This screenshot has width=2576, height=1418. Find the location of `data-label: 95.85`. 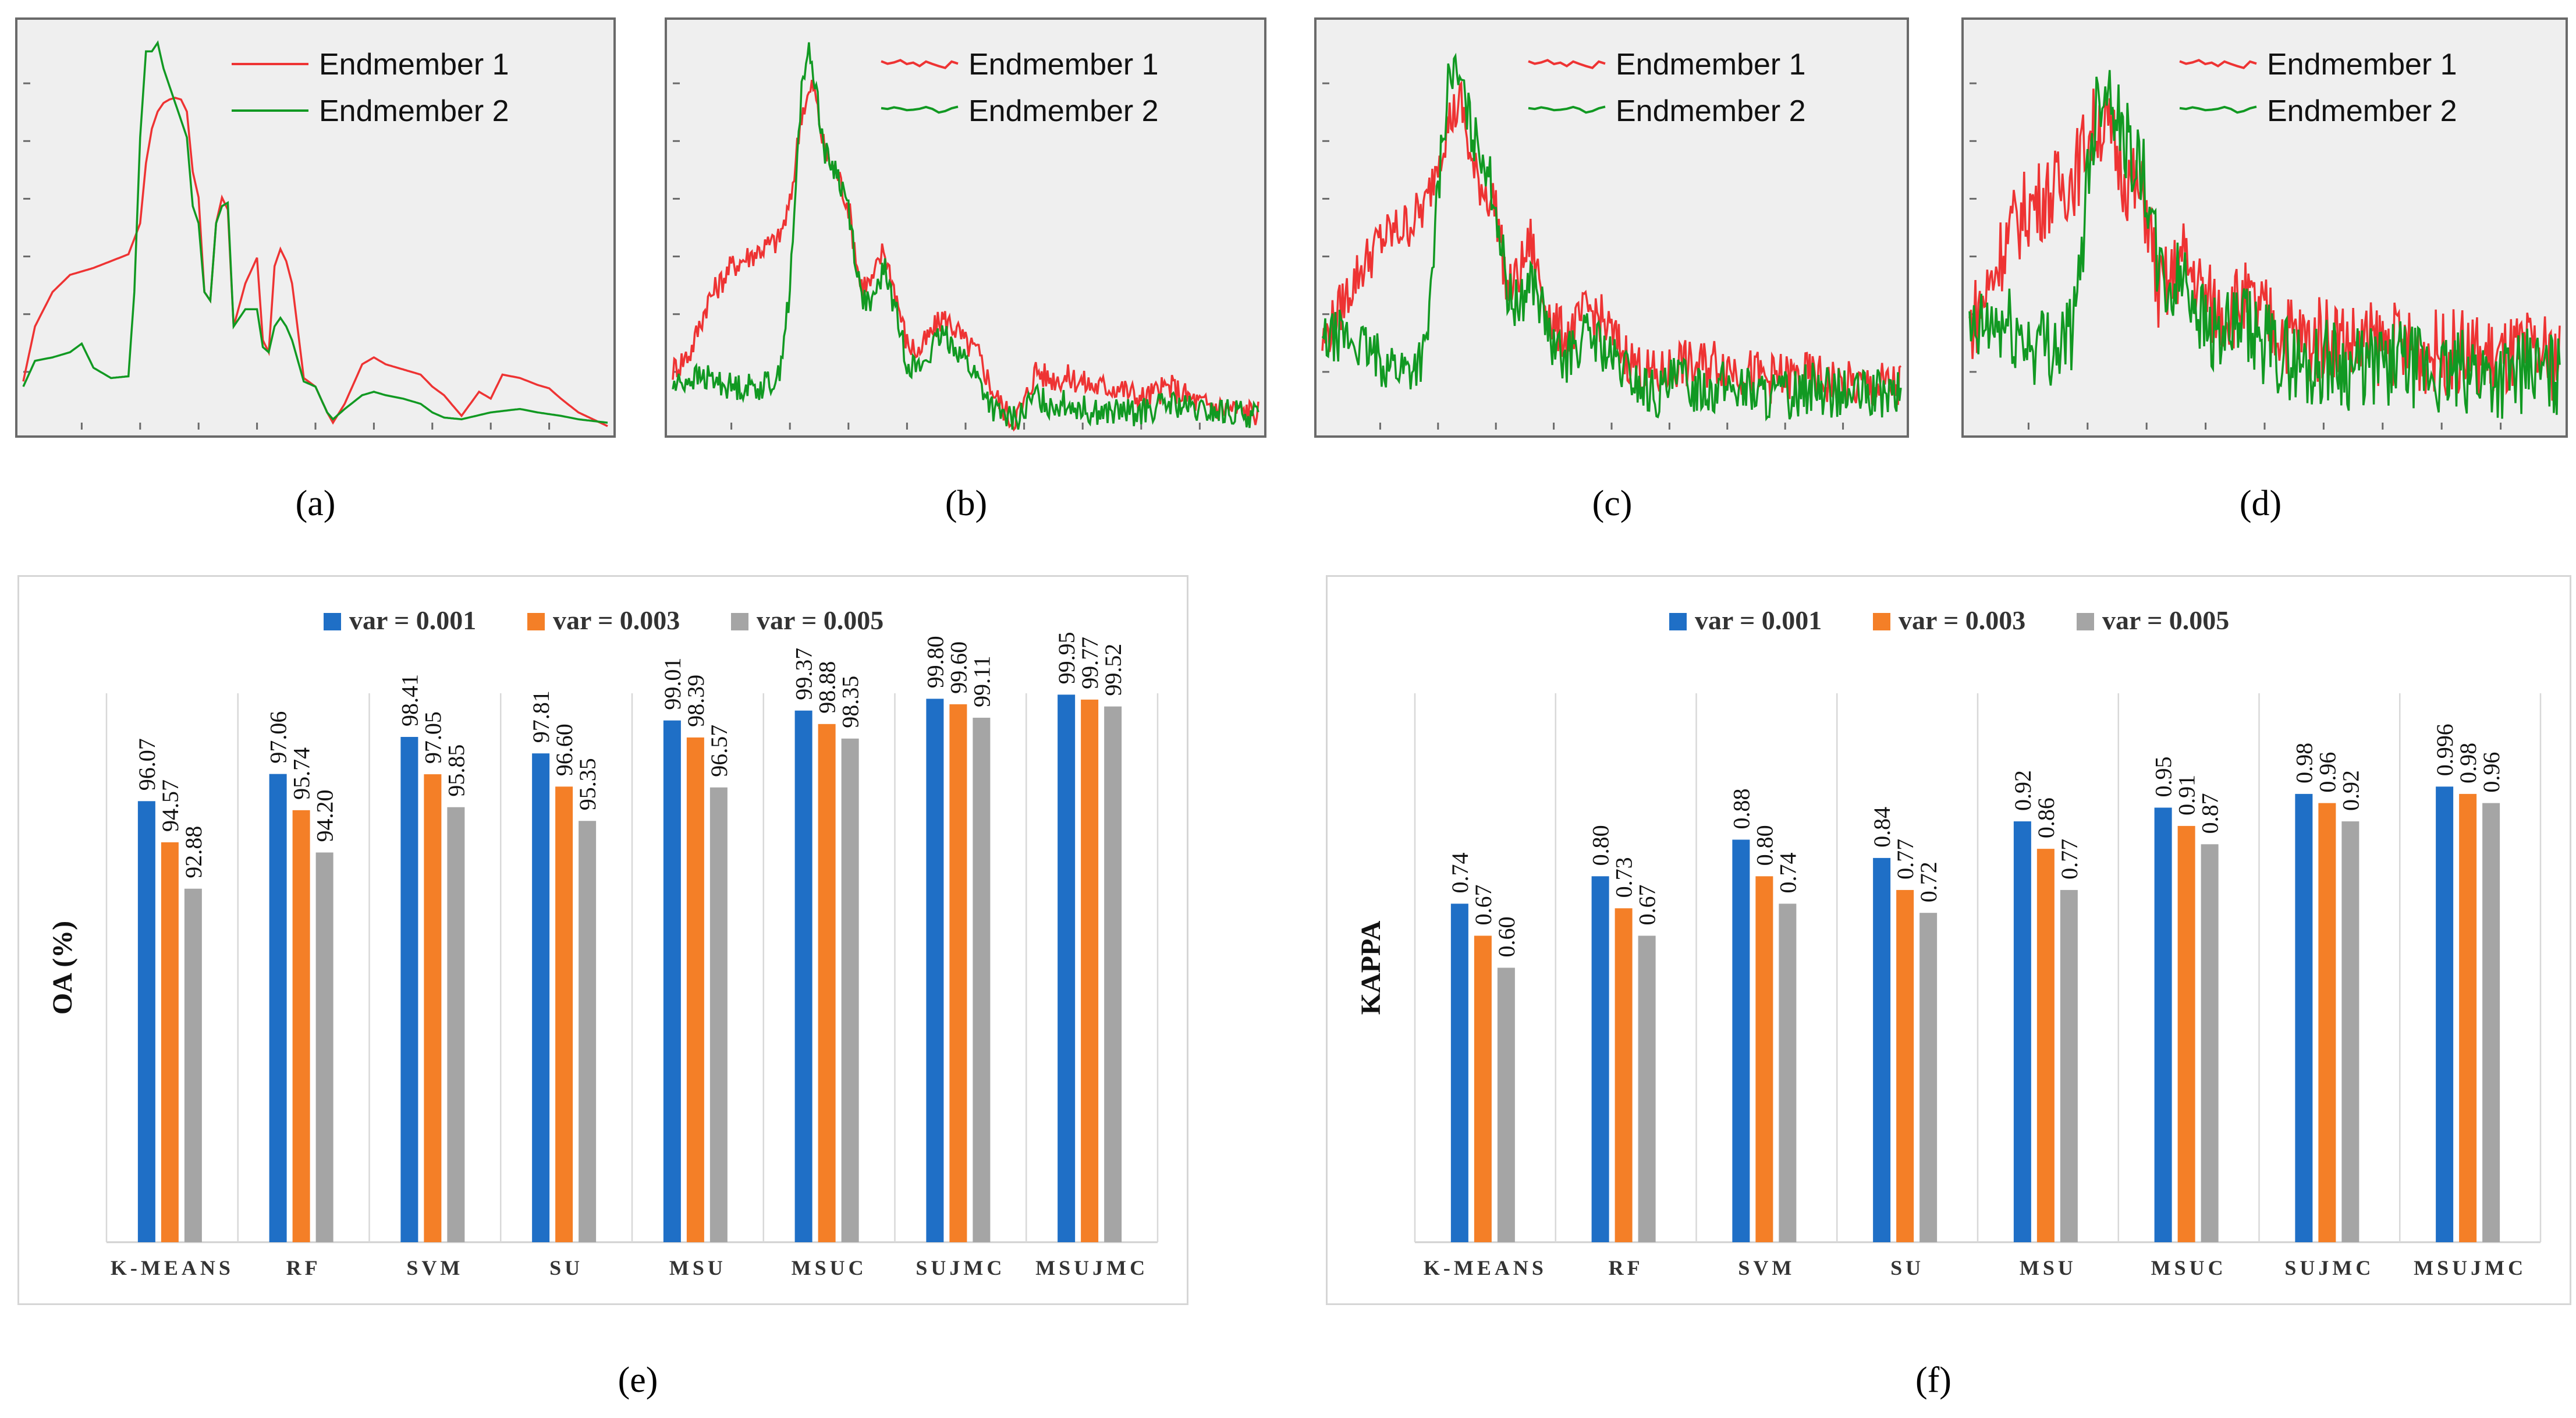

data-label: 95.85 is located at coordinates (456, 771).